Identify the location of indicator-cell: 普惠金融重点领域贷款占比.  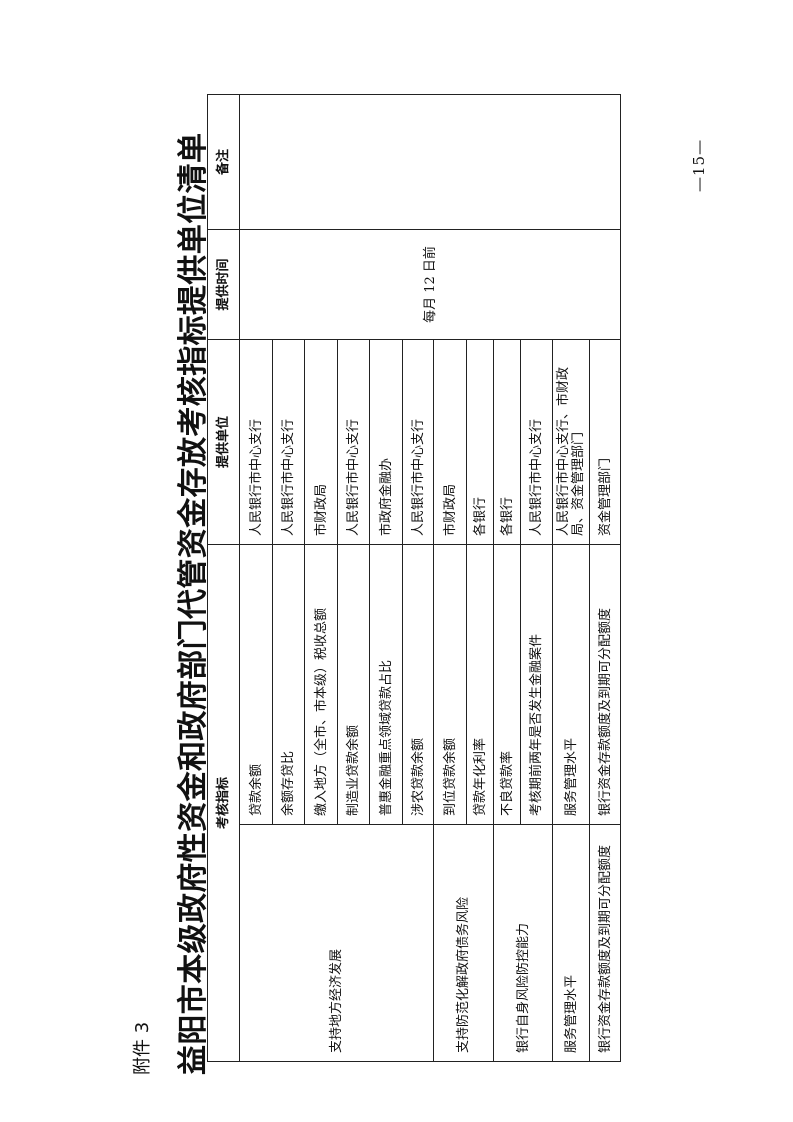
(386, 684).